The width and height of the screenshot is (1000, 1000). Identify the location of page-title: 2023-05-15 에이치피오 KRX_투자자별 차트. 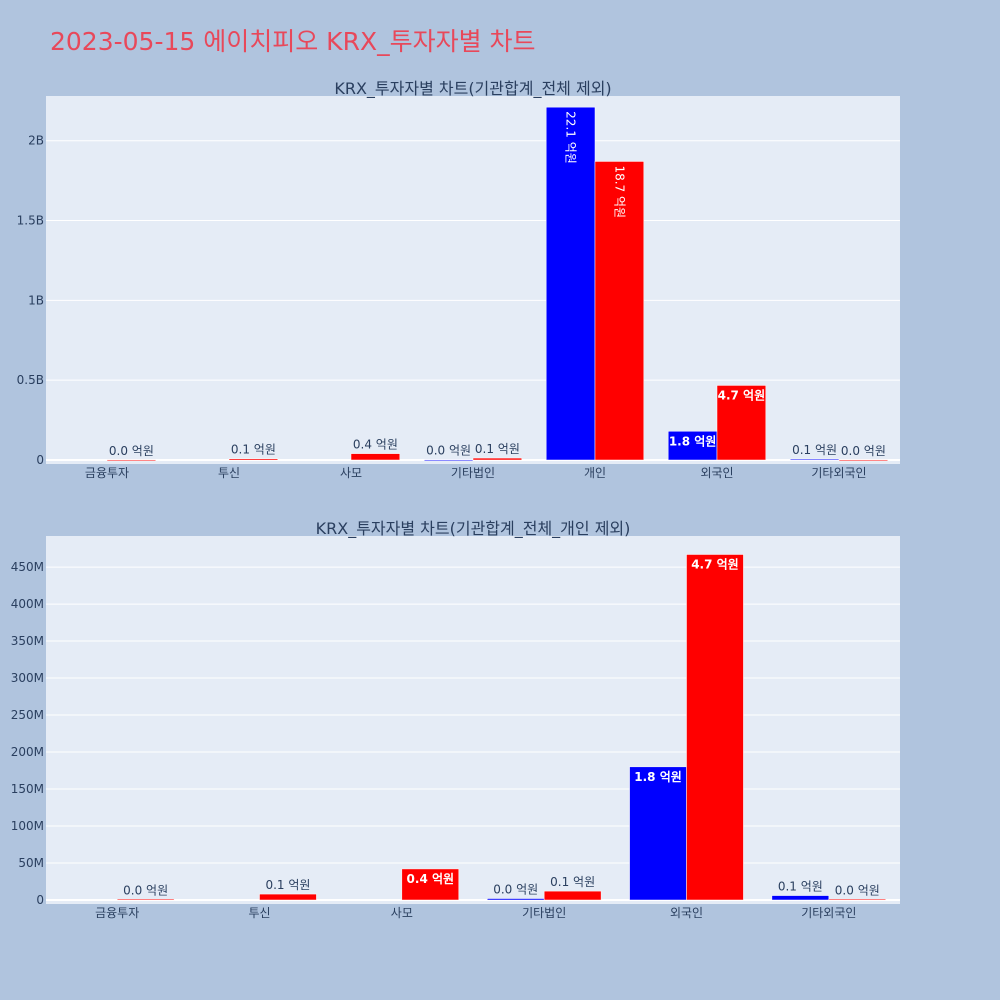
(293, 41).